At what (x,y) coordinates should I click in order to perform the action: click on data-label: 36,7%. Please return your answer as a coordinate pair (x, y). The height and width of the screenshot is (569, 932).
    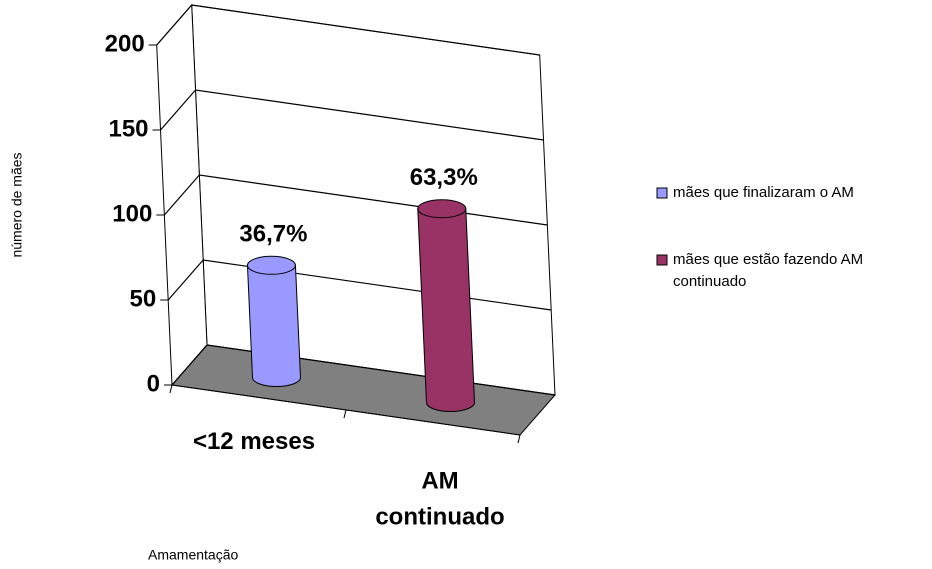
    Looking at the image, I should click on (273, 234).